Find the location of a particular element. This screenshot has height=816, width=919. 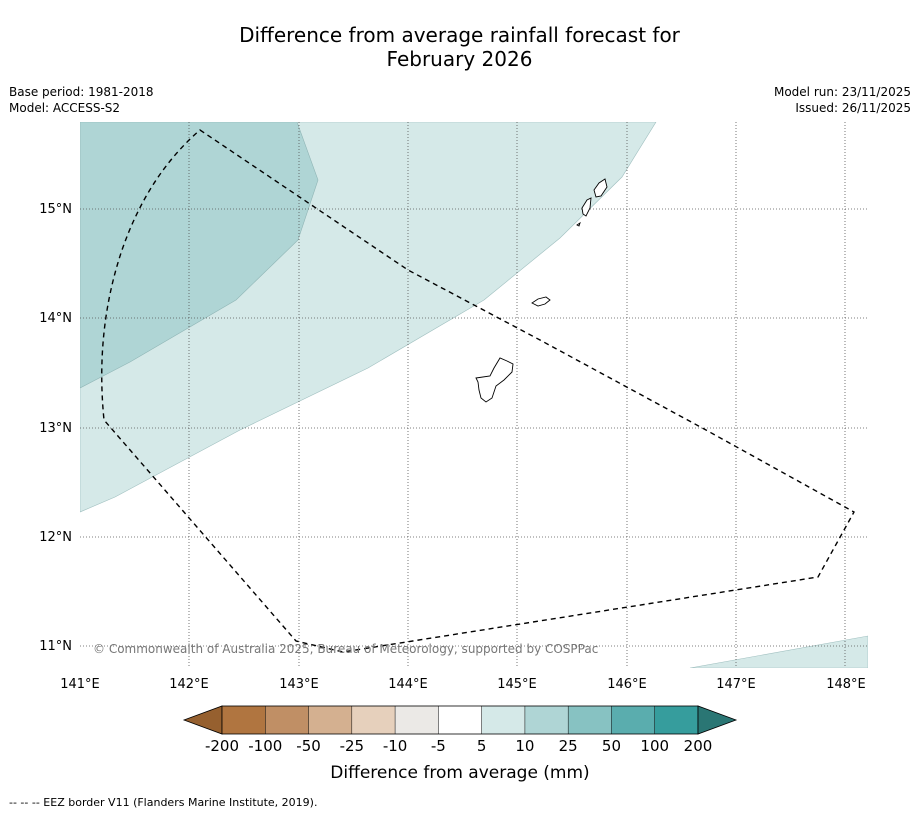

colorbar-extend-high is located at coordinates (717, 720).